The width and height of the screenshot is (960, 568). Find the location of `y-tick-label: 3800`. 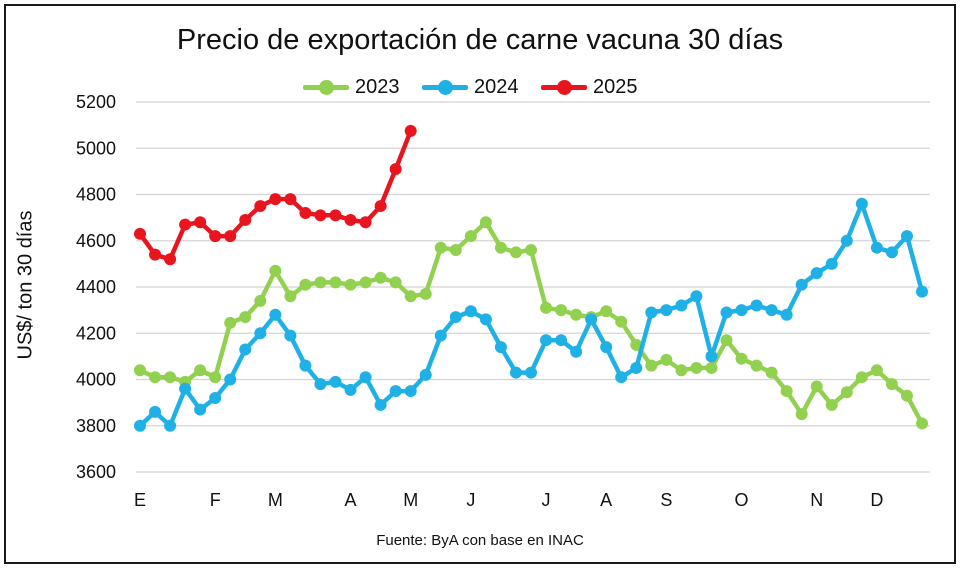

y-tick-label: 3800 is located at coordinates (96, 426).